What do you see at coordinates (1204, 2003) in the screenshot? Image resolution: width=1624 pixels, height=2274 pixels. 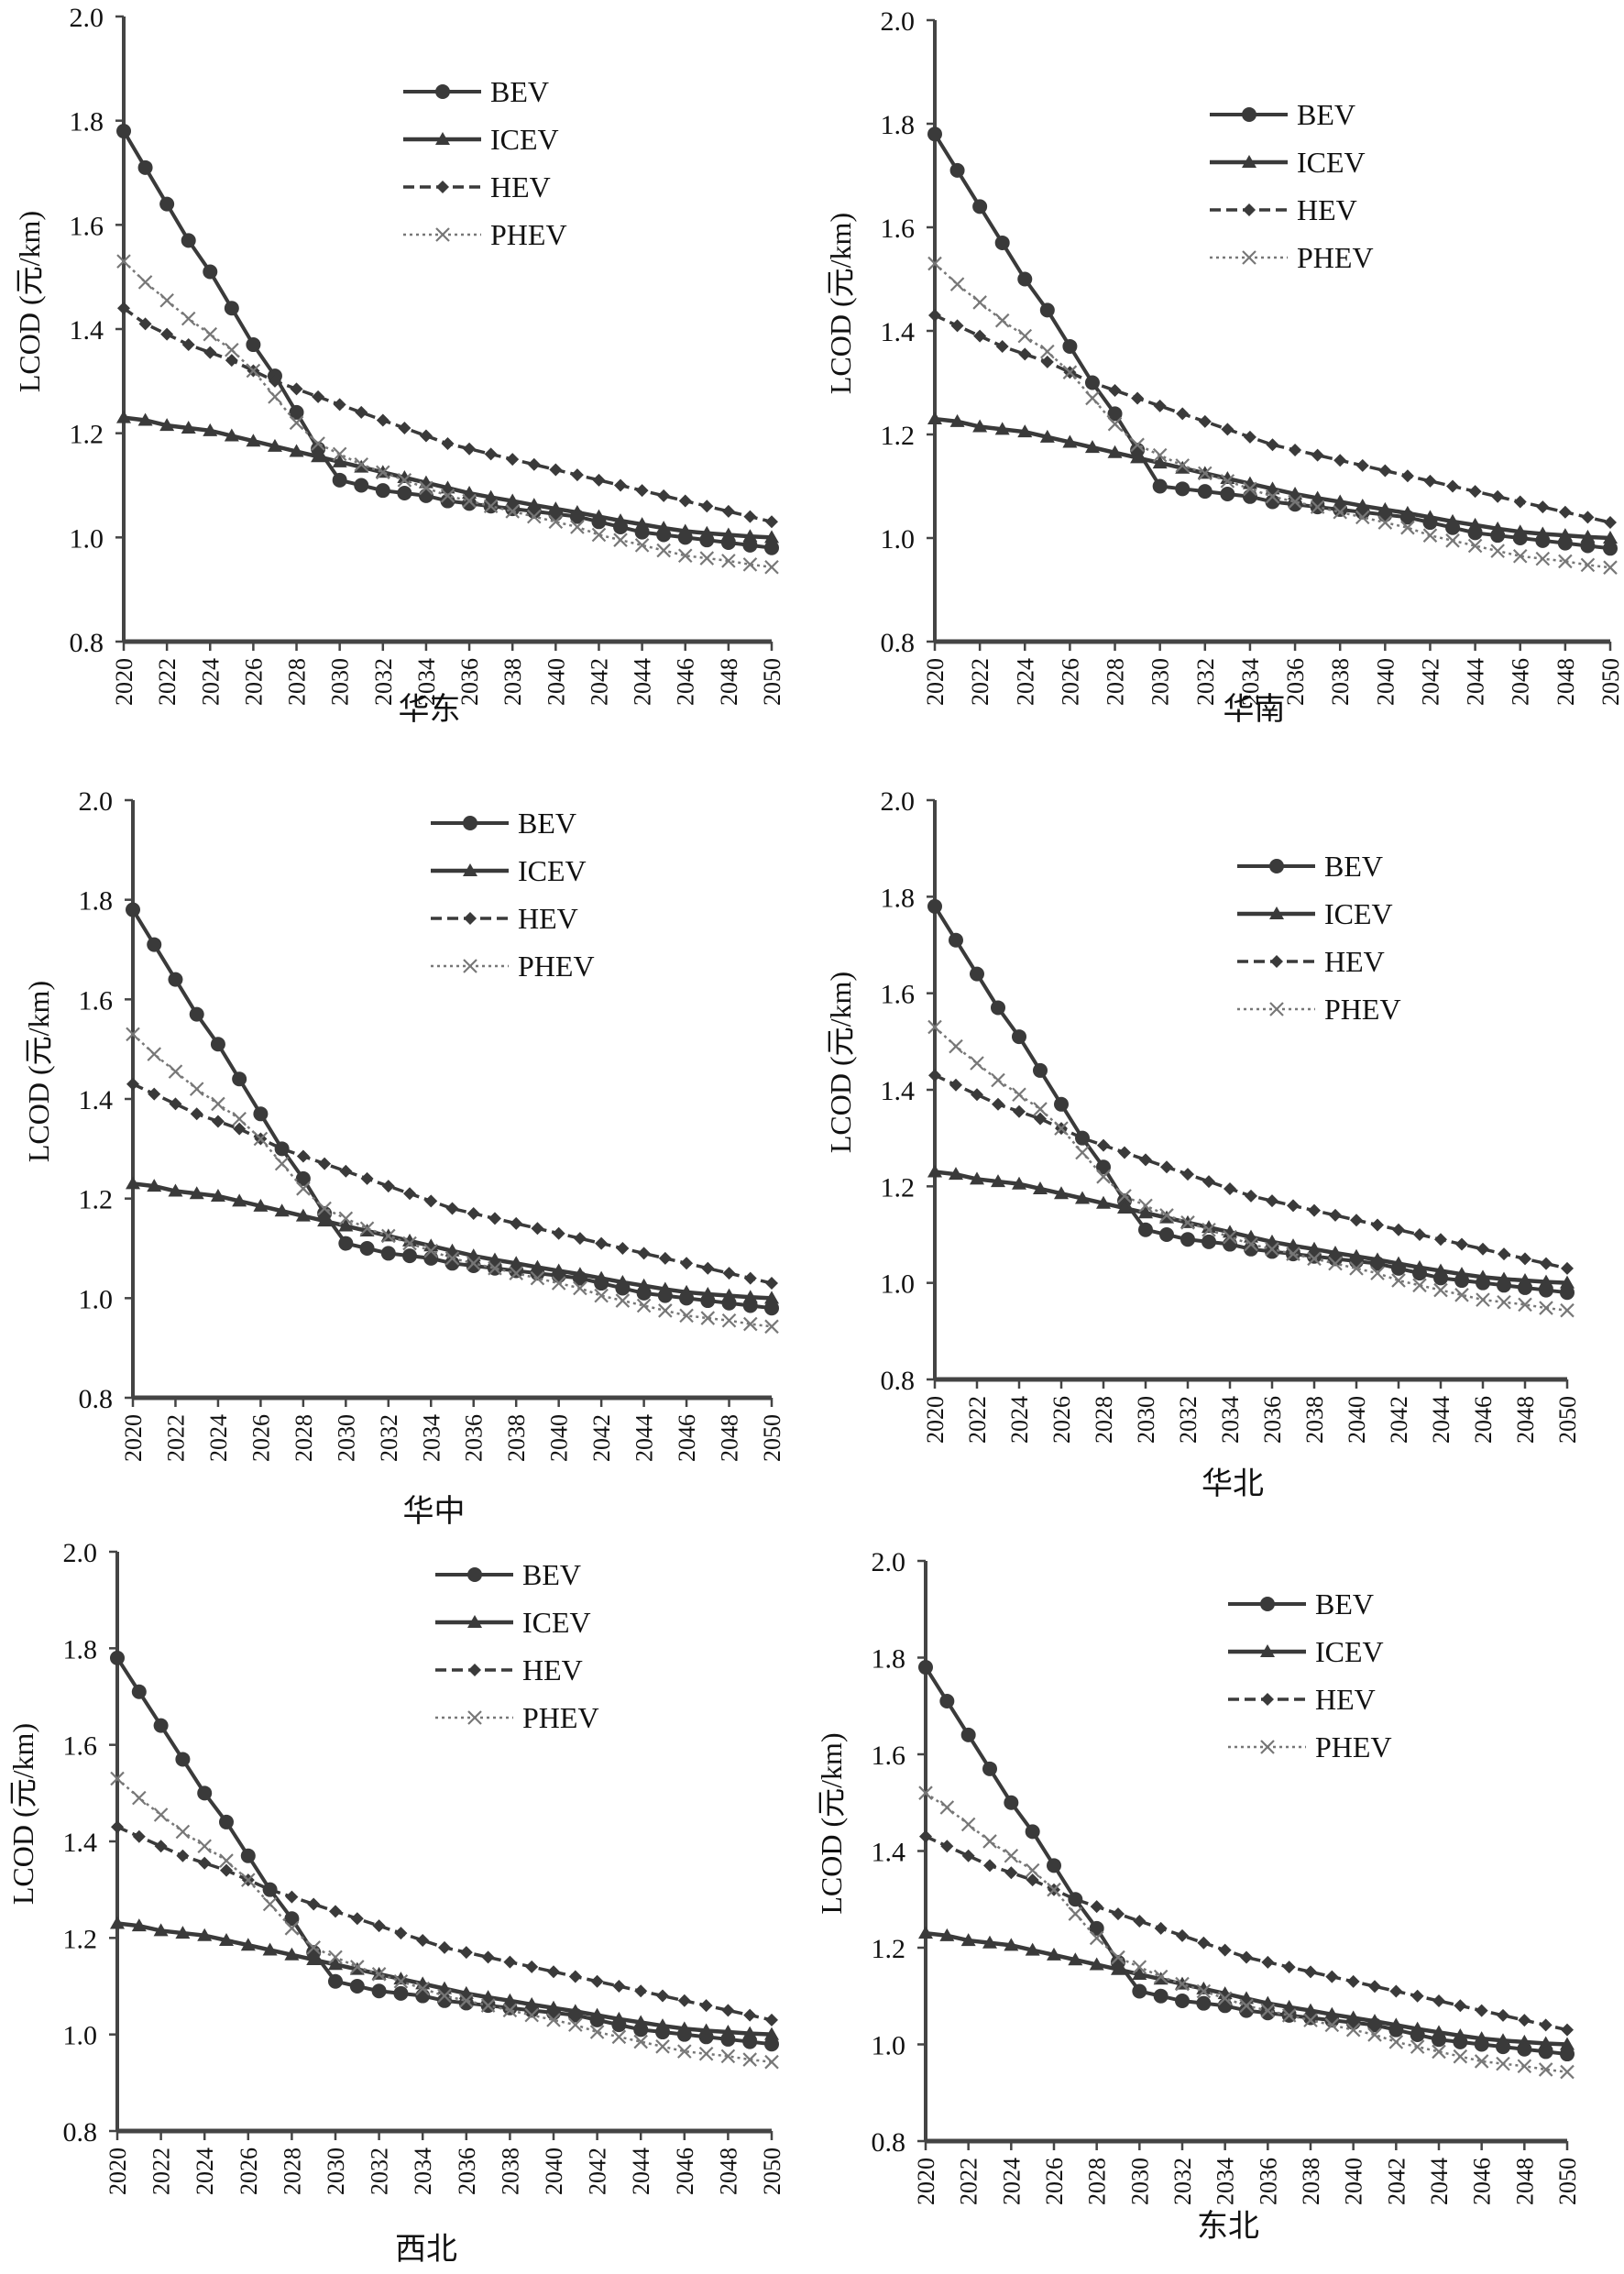 I see `data-point-BEV-2033` at bounding box center [1204, 2003].